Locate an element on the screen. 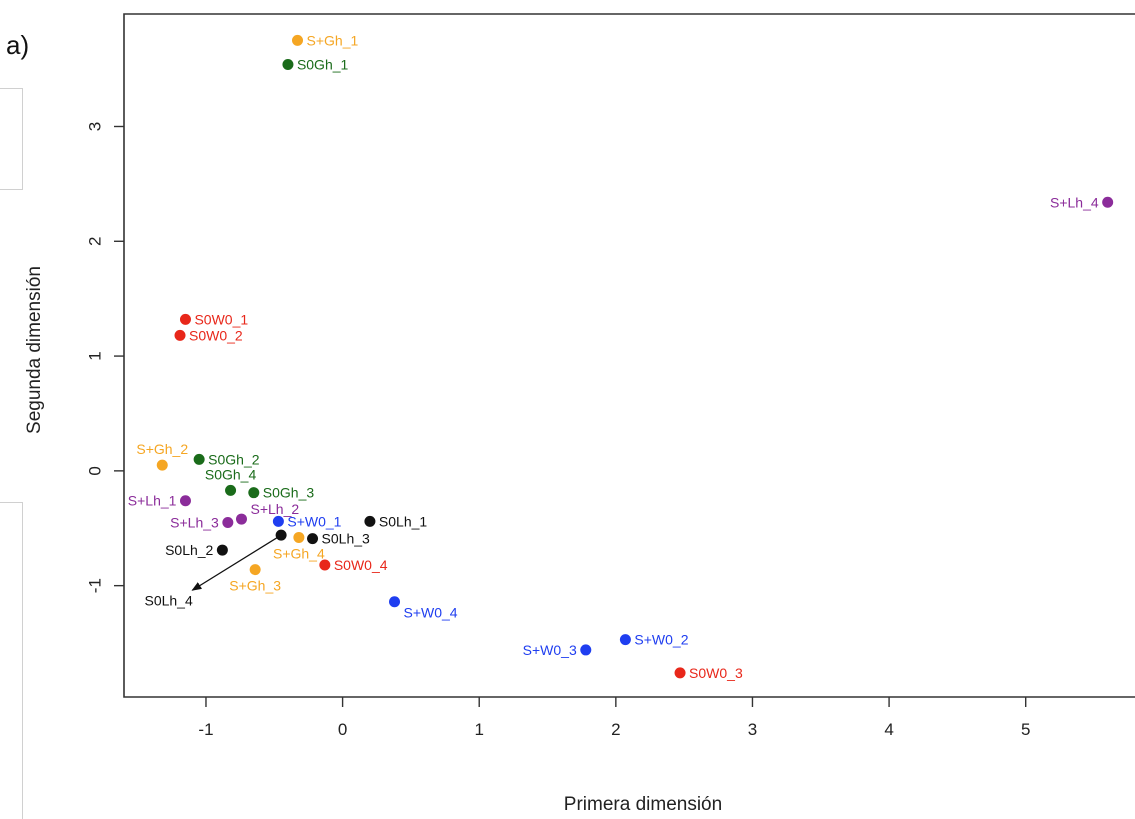 The image size is (1135, 819). point-label: S0Lh_2 is located at coordinates (189, 550).